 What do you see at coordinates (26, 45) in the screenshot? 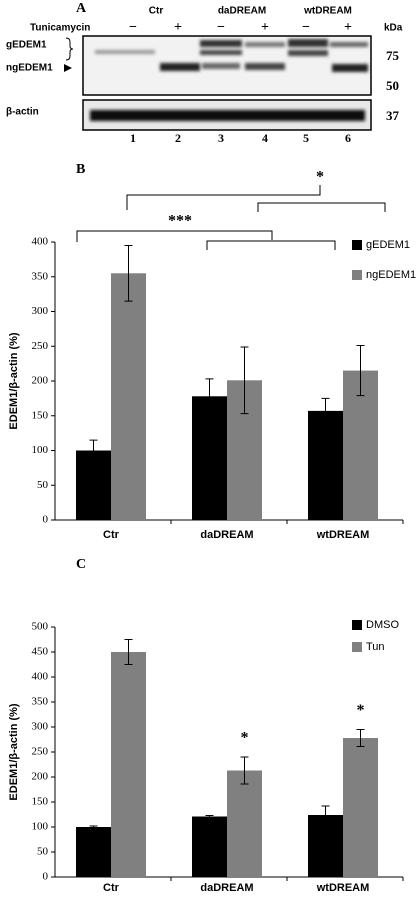
I see `band-label: gEDEM1` at bounding box center [26, 45].